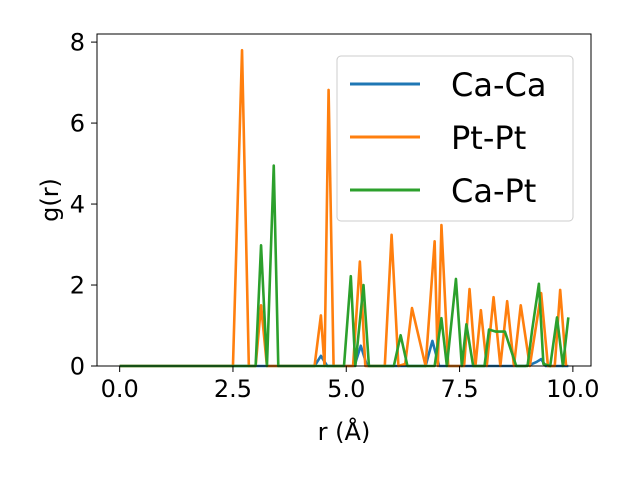 This screenshot has height=480, width=640. Describe the element at coordinates (77, 43) in the screenshot. I see `y-tick-label: 8` at that location.